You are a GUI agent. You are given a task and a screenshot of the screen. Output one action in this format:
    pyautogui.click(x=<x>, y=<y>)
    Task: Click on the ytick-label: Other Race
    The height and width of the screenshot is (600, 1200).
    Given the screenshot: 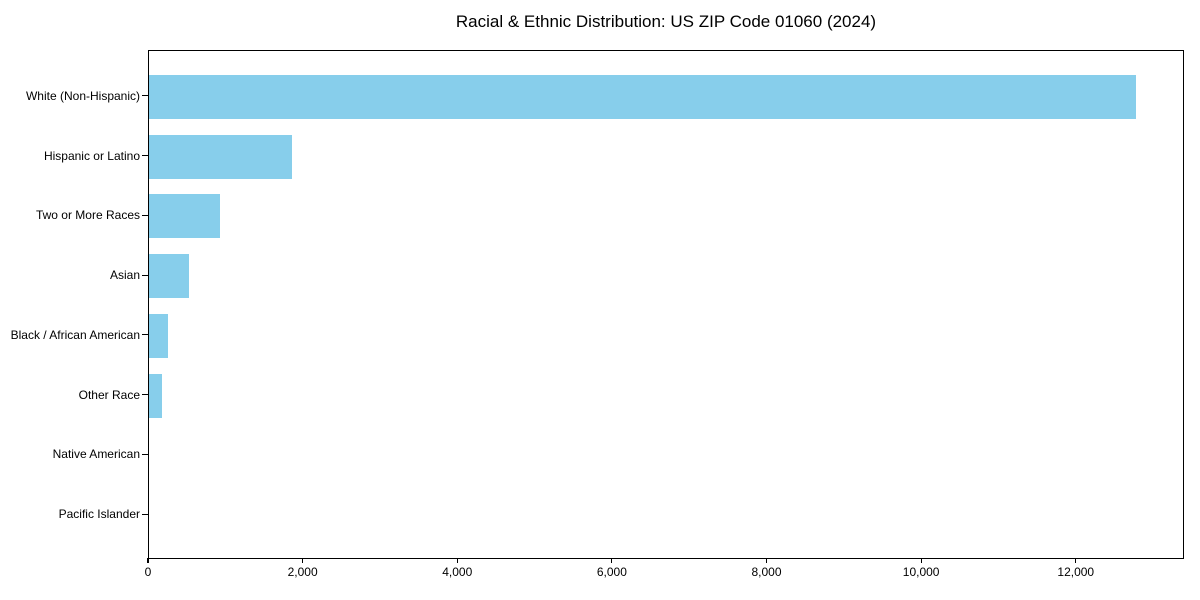 What is the action you would take?
    pyautogui.click(x=109, y=394)
    